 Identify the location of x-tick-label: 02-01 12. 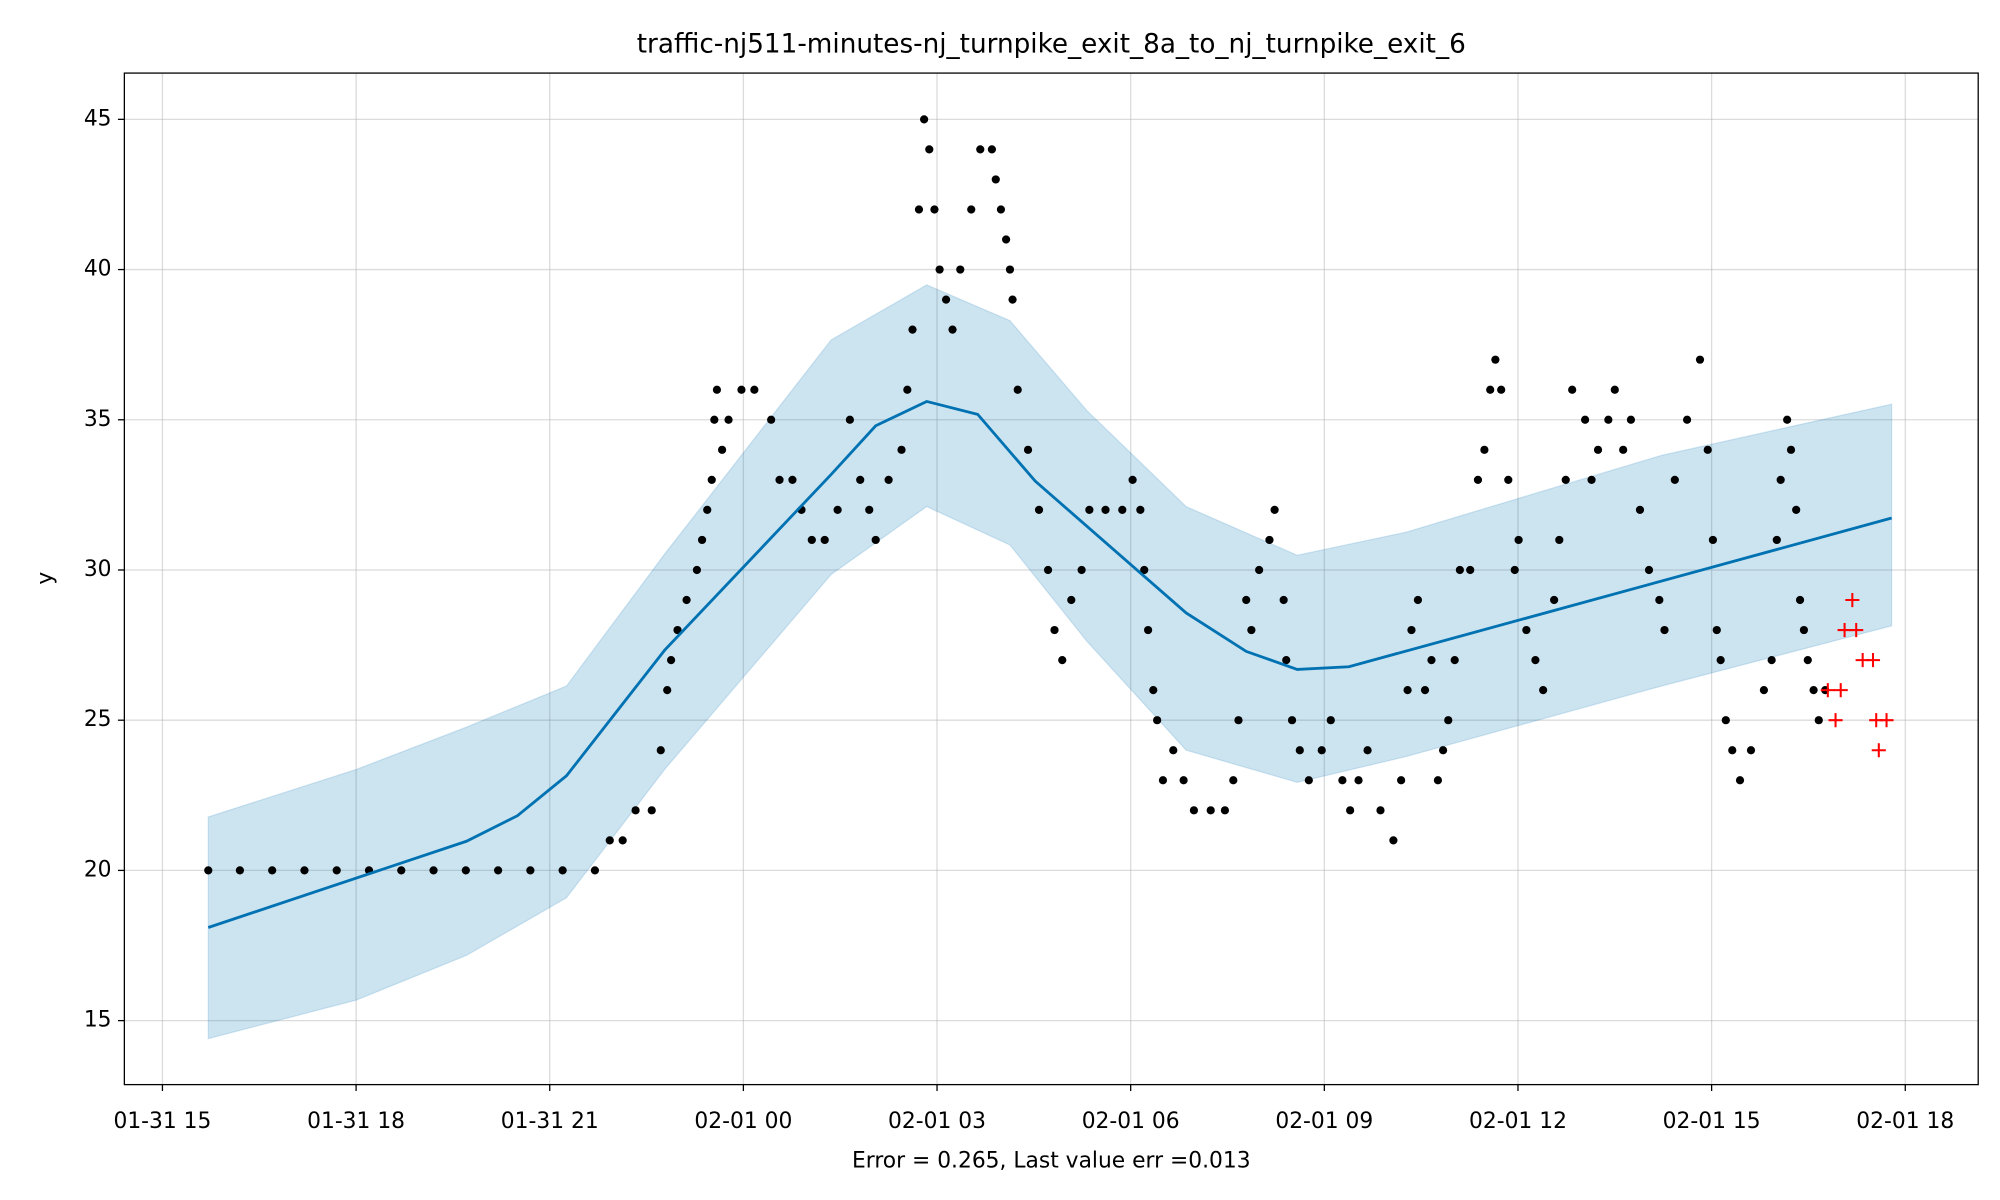
(1518, 1121).